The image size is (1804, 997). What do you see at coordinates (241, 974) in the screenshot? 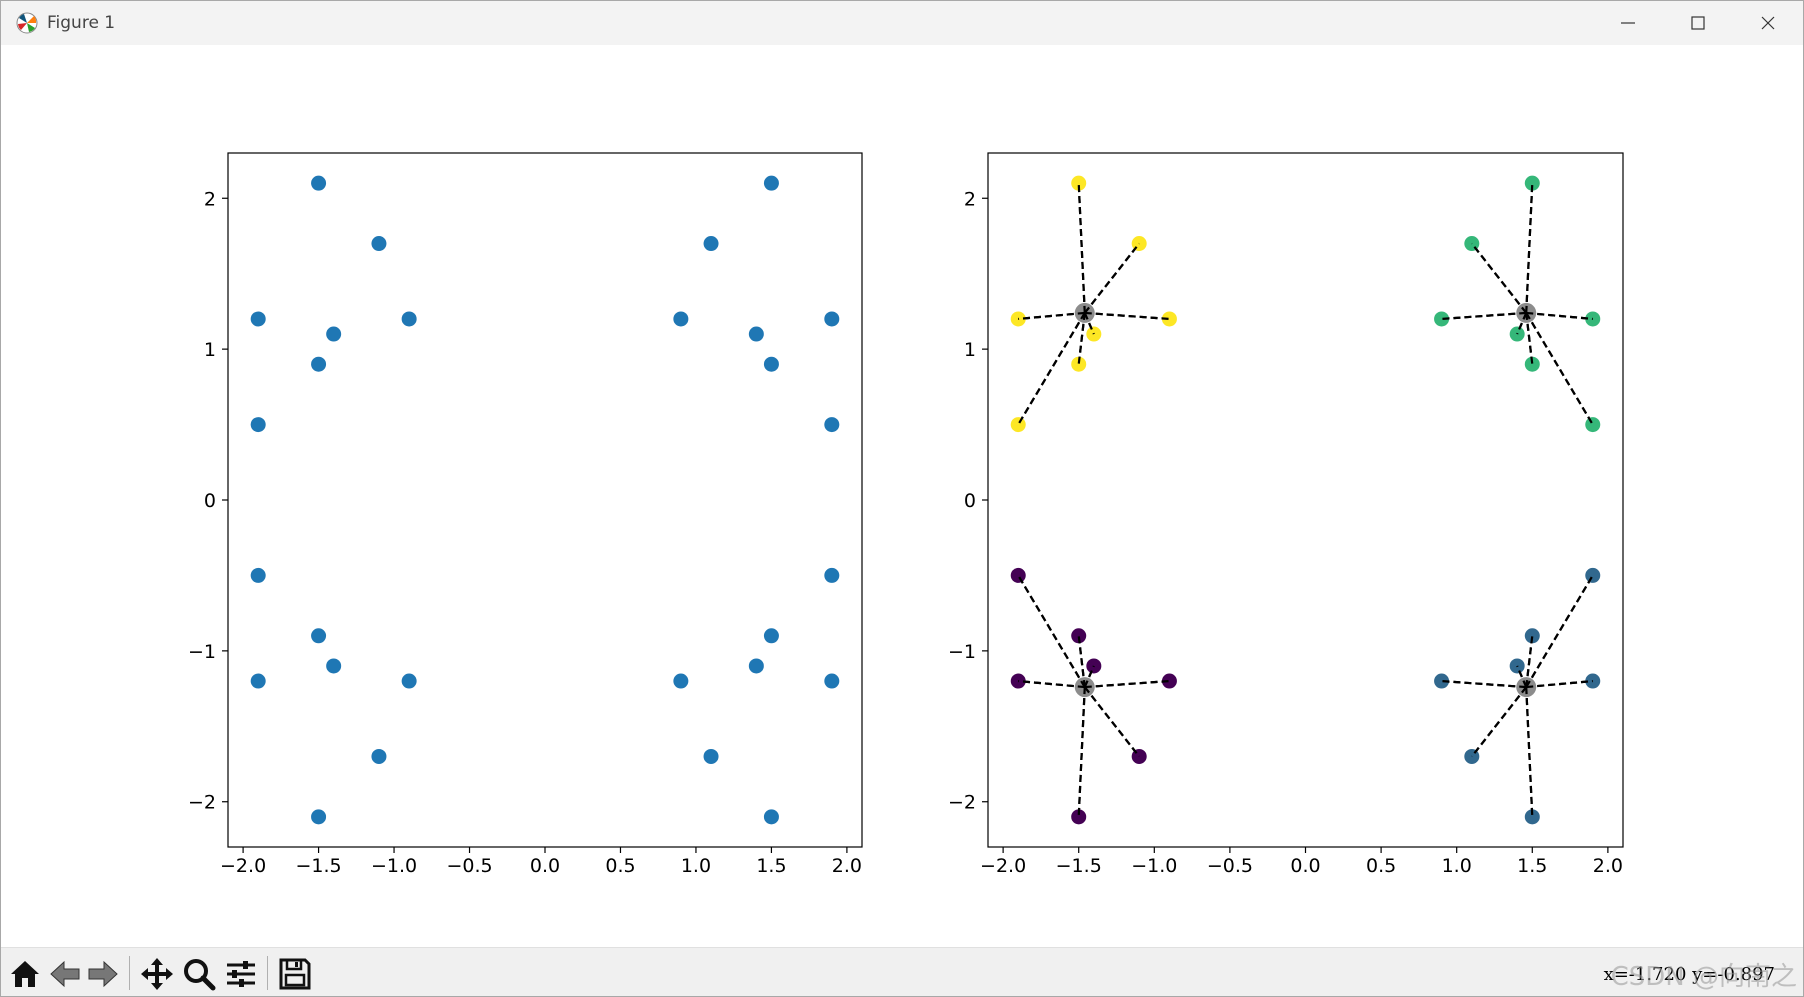
I see `configure-subplots-icon` at bounding box center [241, 974].